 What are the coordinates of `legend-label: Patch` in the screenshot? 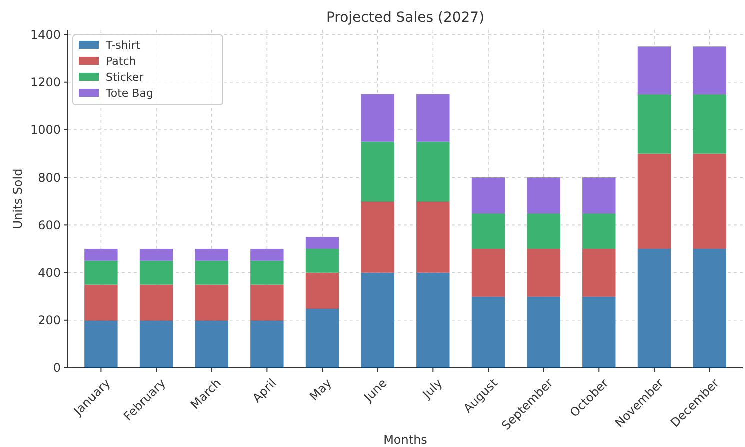 It's located at (121, 61).